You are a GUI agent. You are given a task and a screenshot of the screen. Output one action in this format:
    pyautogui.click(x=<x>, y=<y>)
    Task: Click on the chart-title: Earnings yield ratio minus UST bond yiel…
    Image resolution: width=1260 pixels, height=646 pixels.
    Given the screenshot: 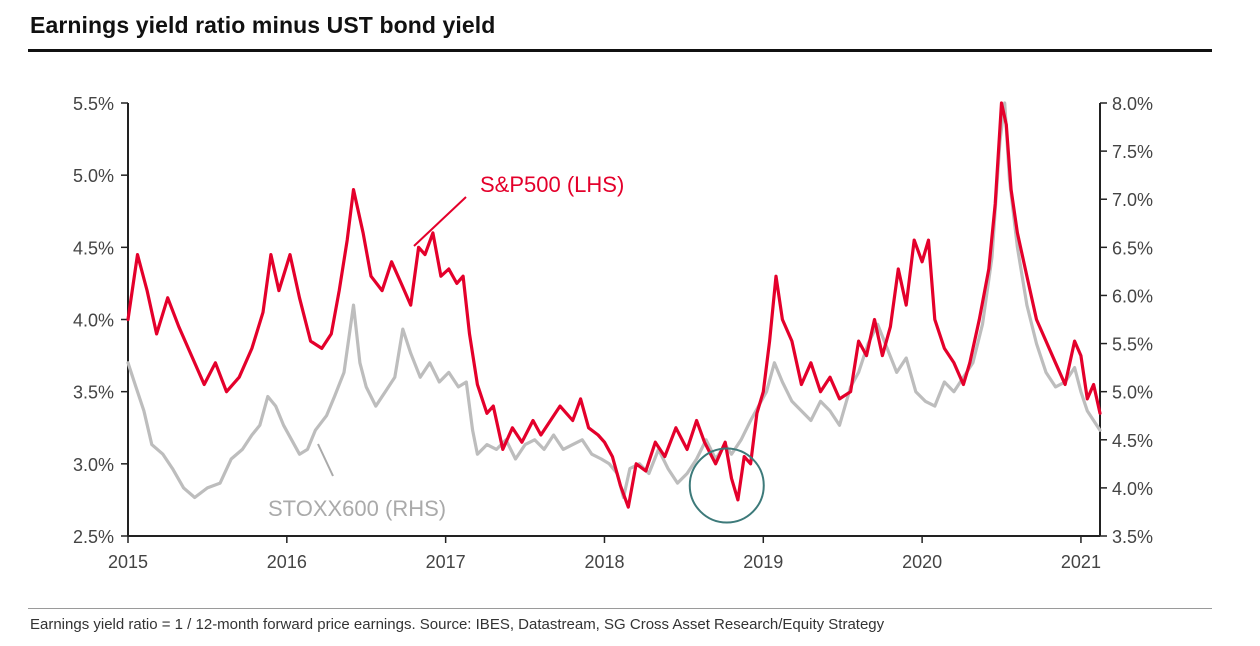 What is the action you would take?
    pyautogui.click(x=263, y=25)
    